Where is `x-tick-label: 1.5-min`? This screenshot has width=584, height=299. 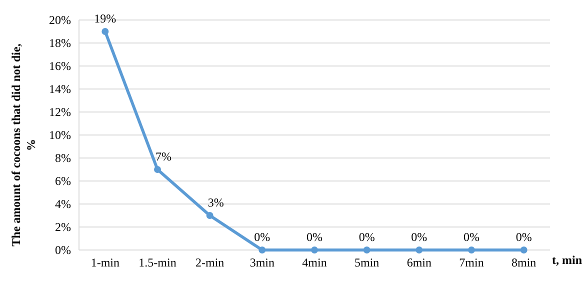 x-tick-label: 1.5-min is located at coordinates (157, 263).